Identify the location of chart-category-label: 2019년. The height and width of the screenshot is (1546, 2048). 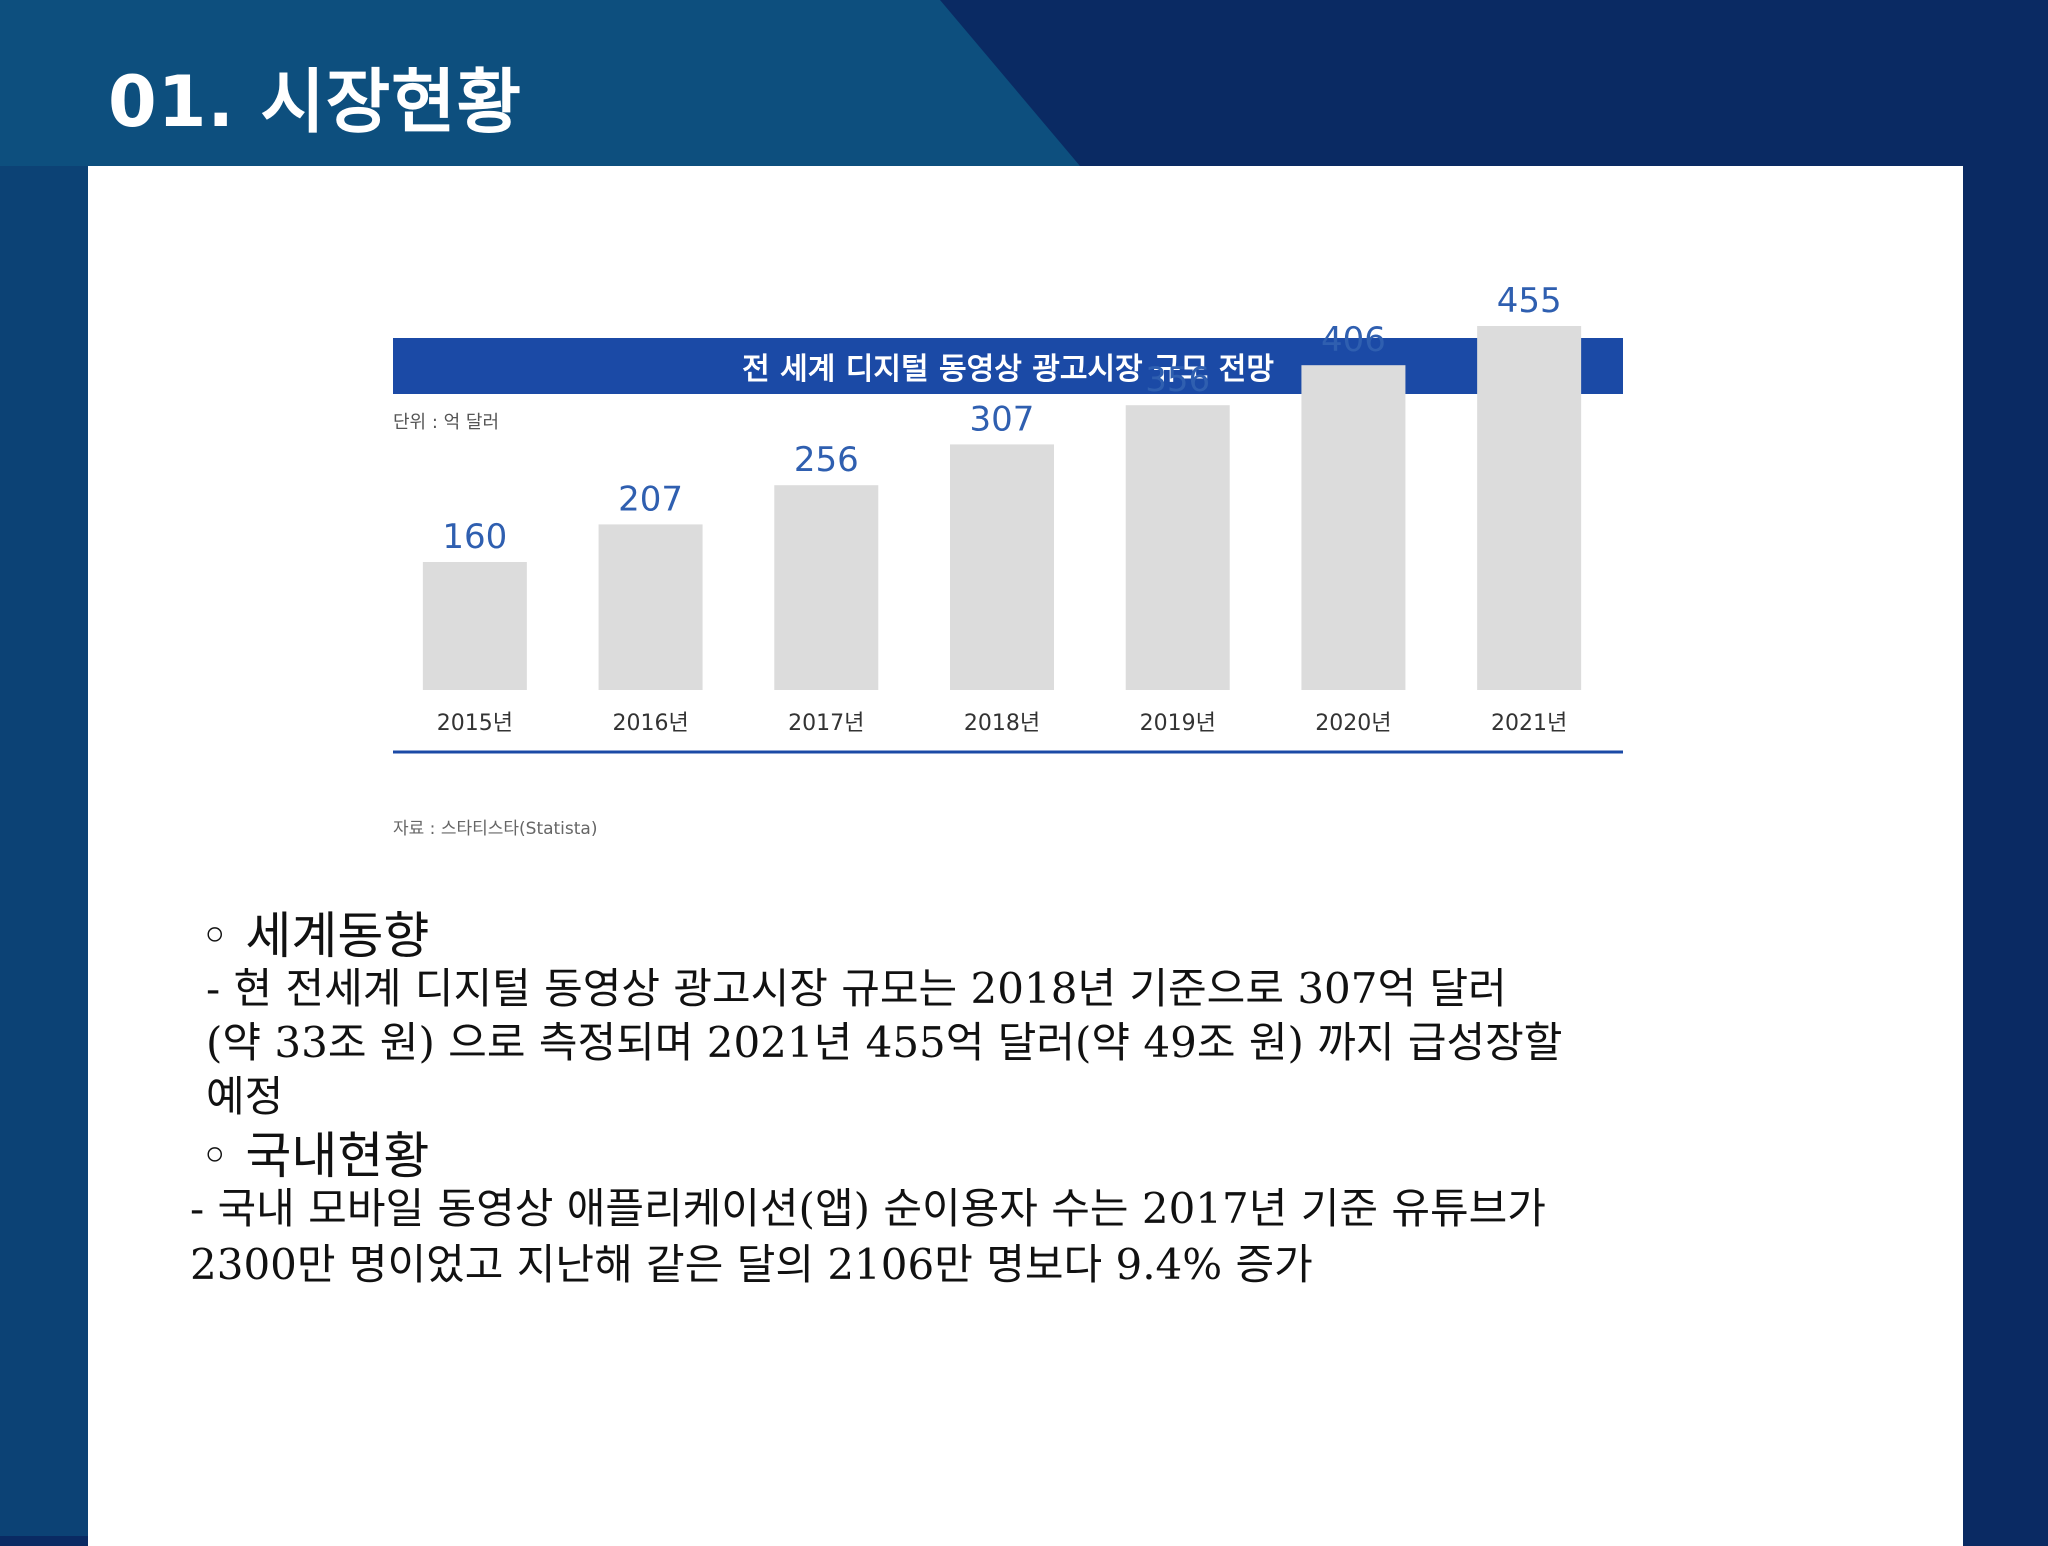
(1178, 723).